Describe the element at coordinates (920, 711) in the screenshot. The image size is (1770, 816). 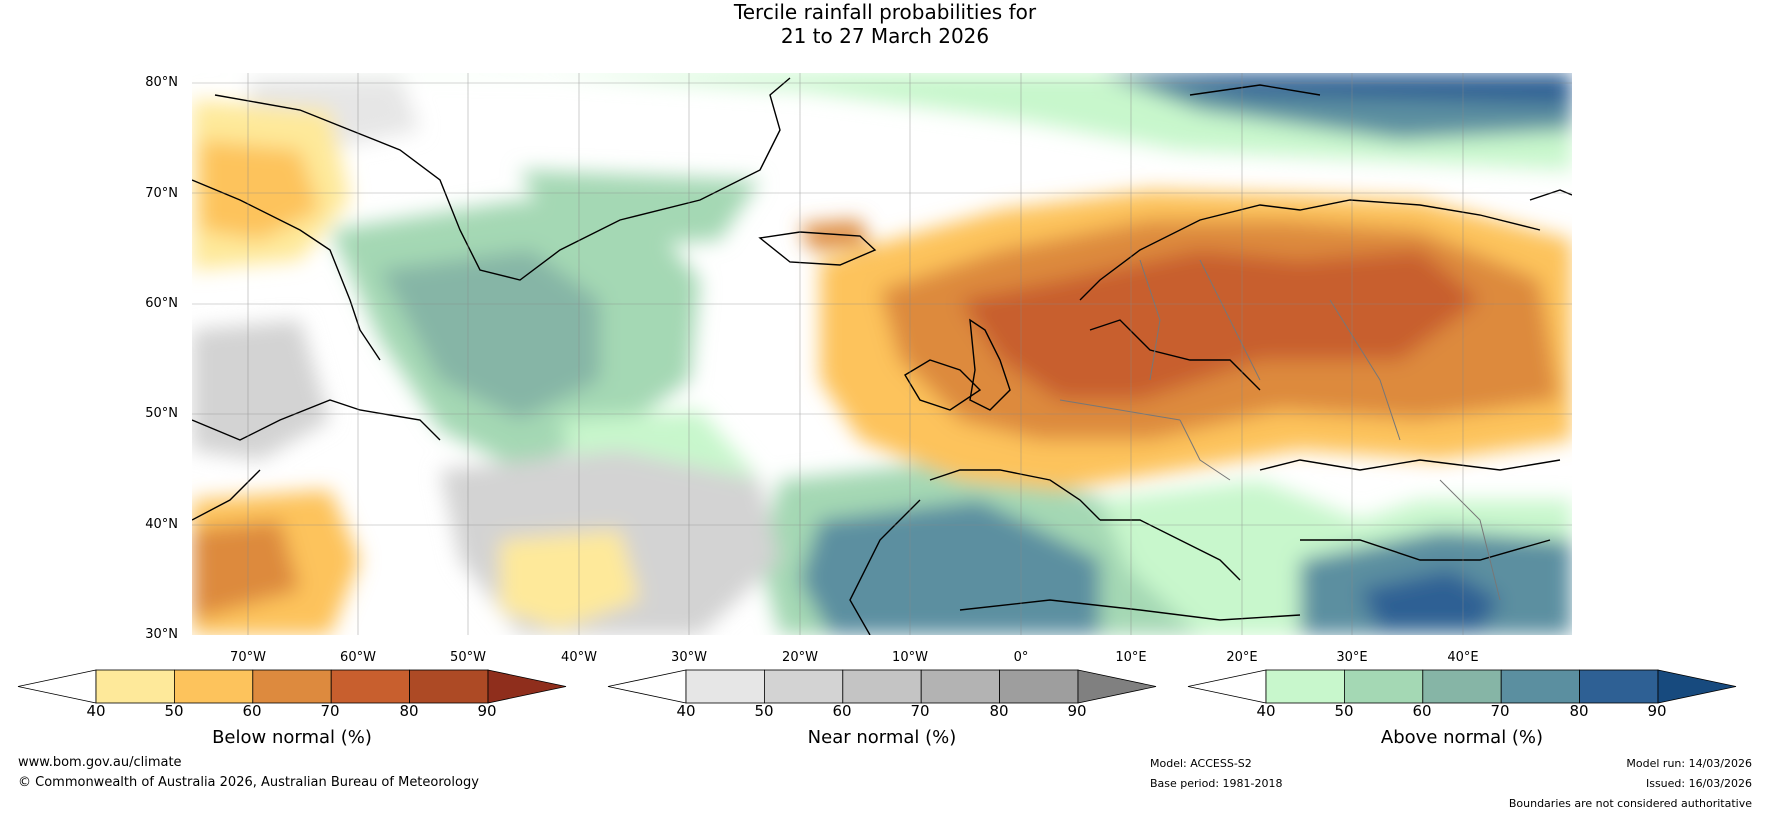
I see `near-tick-70: 70` at that location.